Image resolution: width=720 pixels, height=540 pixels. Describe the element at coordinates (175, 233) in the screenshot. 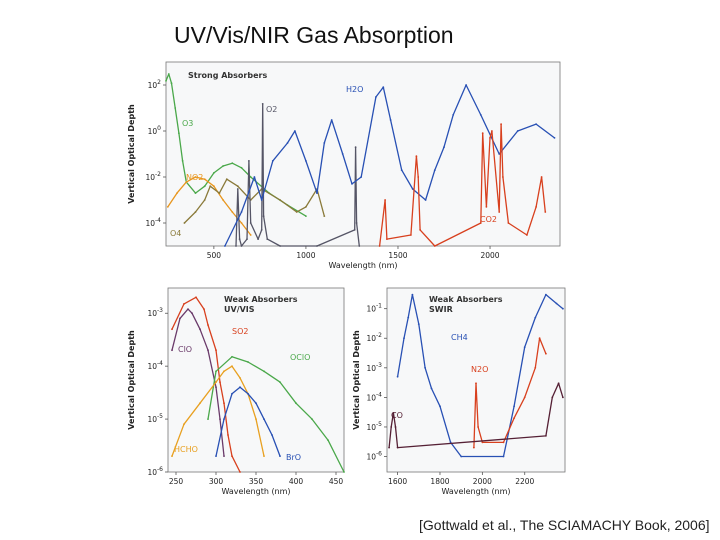

I see `series-label-o4: O4` at that location.